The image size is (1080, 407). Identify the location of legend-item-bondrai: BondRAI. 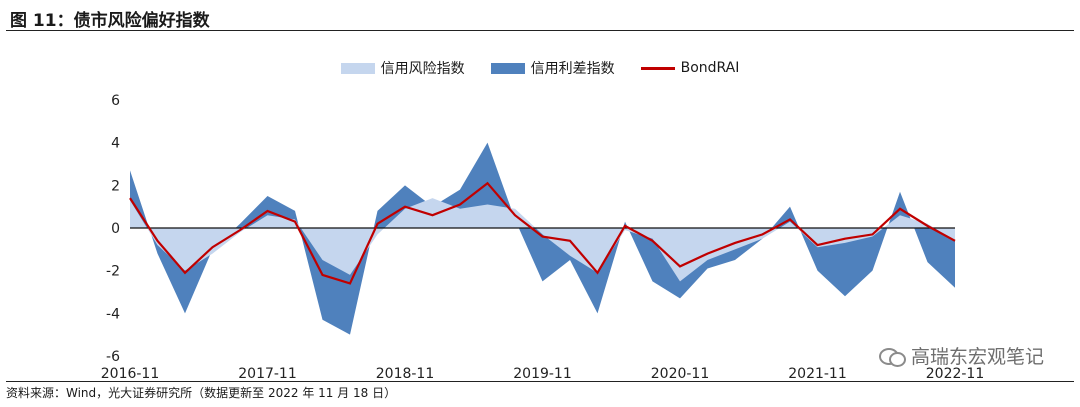
(690, 68).